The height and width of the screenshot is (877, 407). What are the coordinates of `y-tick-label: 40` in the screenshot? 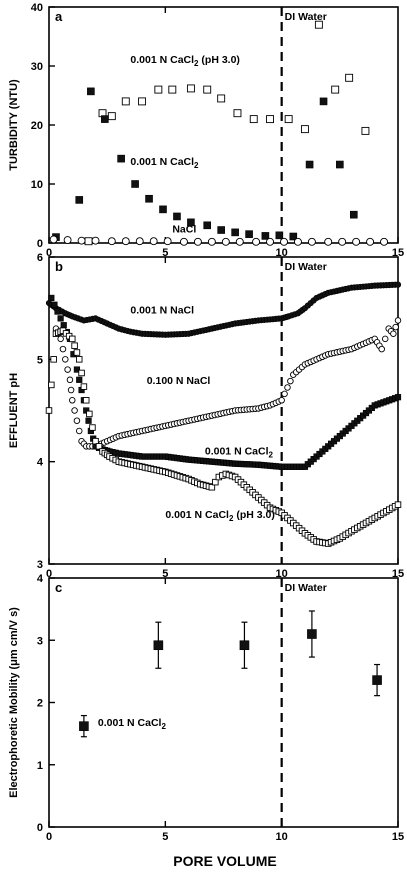 It's located at (37, 8).